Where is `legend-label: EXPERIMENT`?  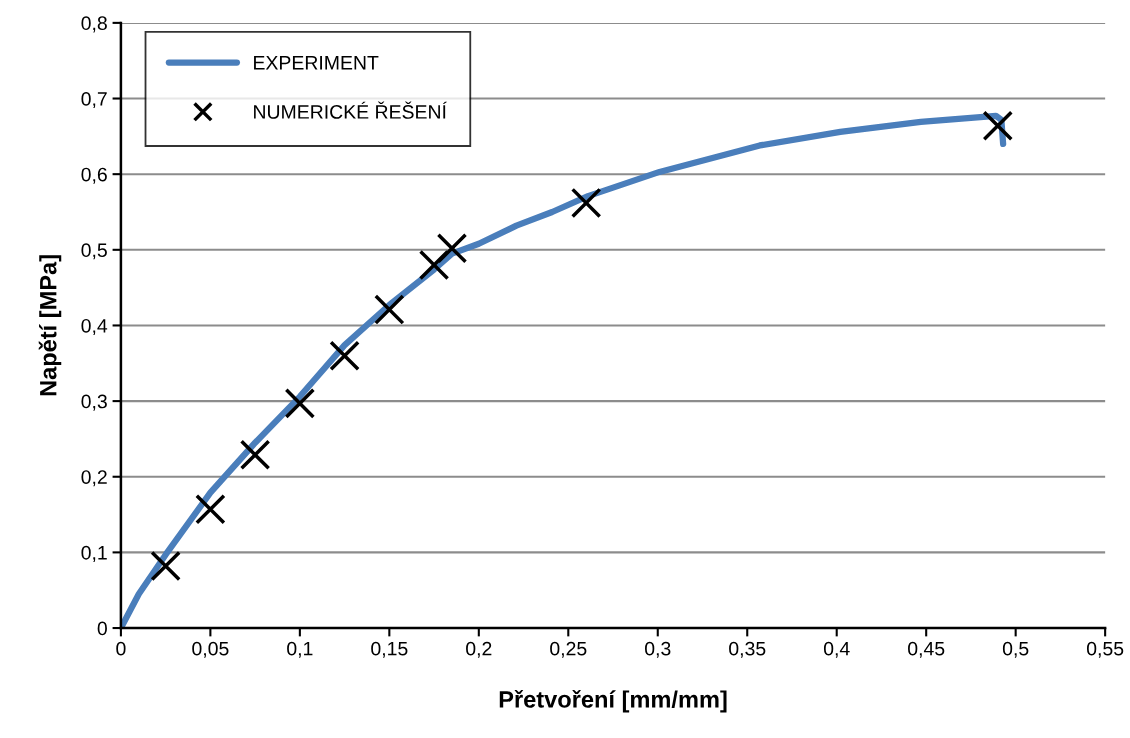
legend-label: EXPERIMENT is located at coordinates (316, 63).